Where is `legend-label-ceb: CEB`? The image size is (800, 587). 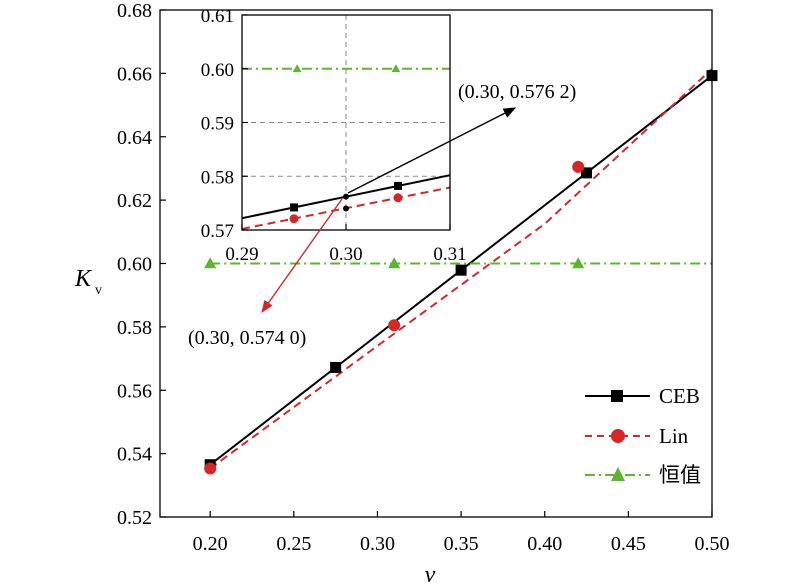 legend-label-ceb: CEB is located at coordinates (679, 396).